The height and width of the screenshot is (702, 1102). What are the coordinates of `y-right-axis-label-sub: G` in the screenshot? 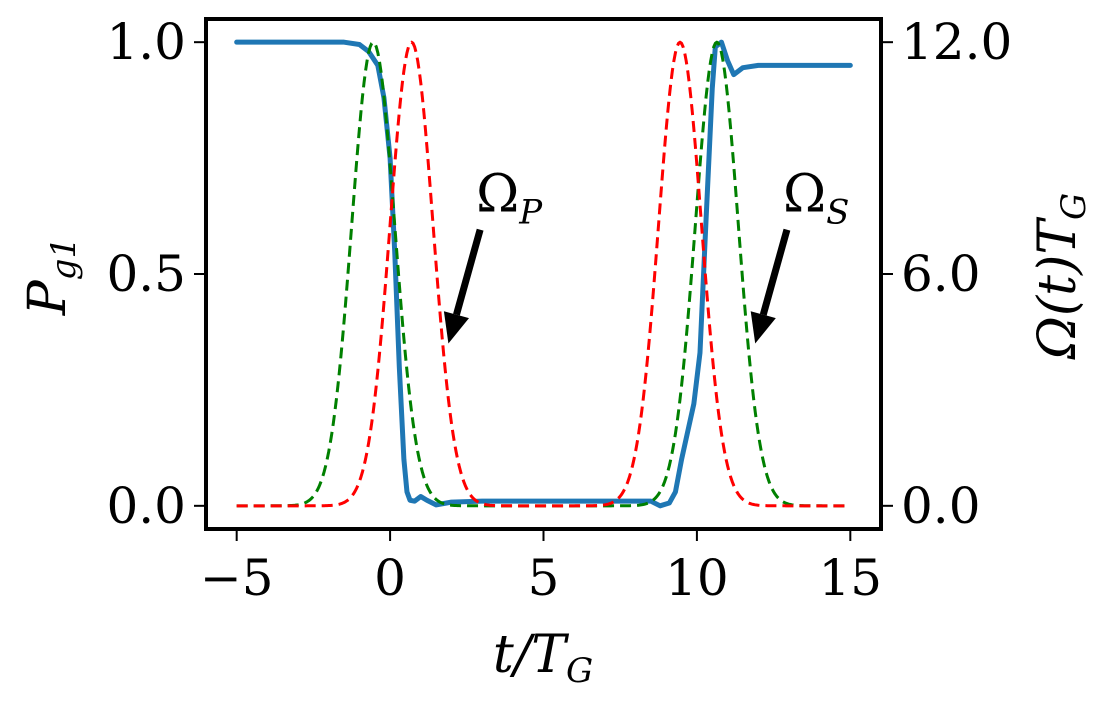 It's located at (1074, 206).